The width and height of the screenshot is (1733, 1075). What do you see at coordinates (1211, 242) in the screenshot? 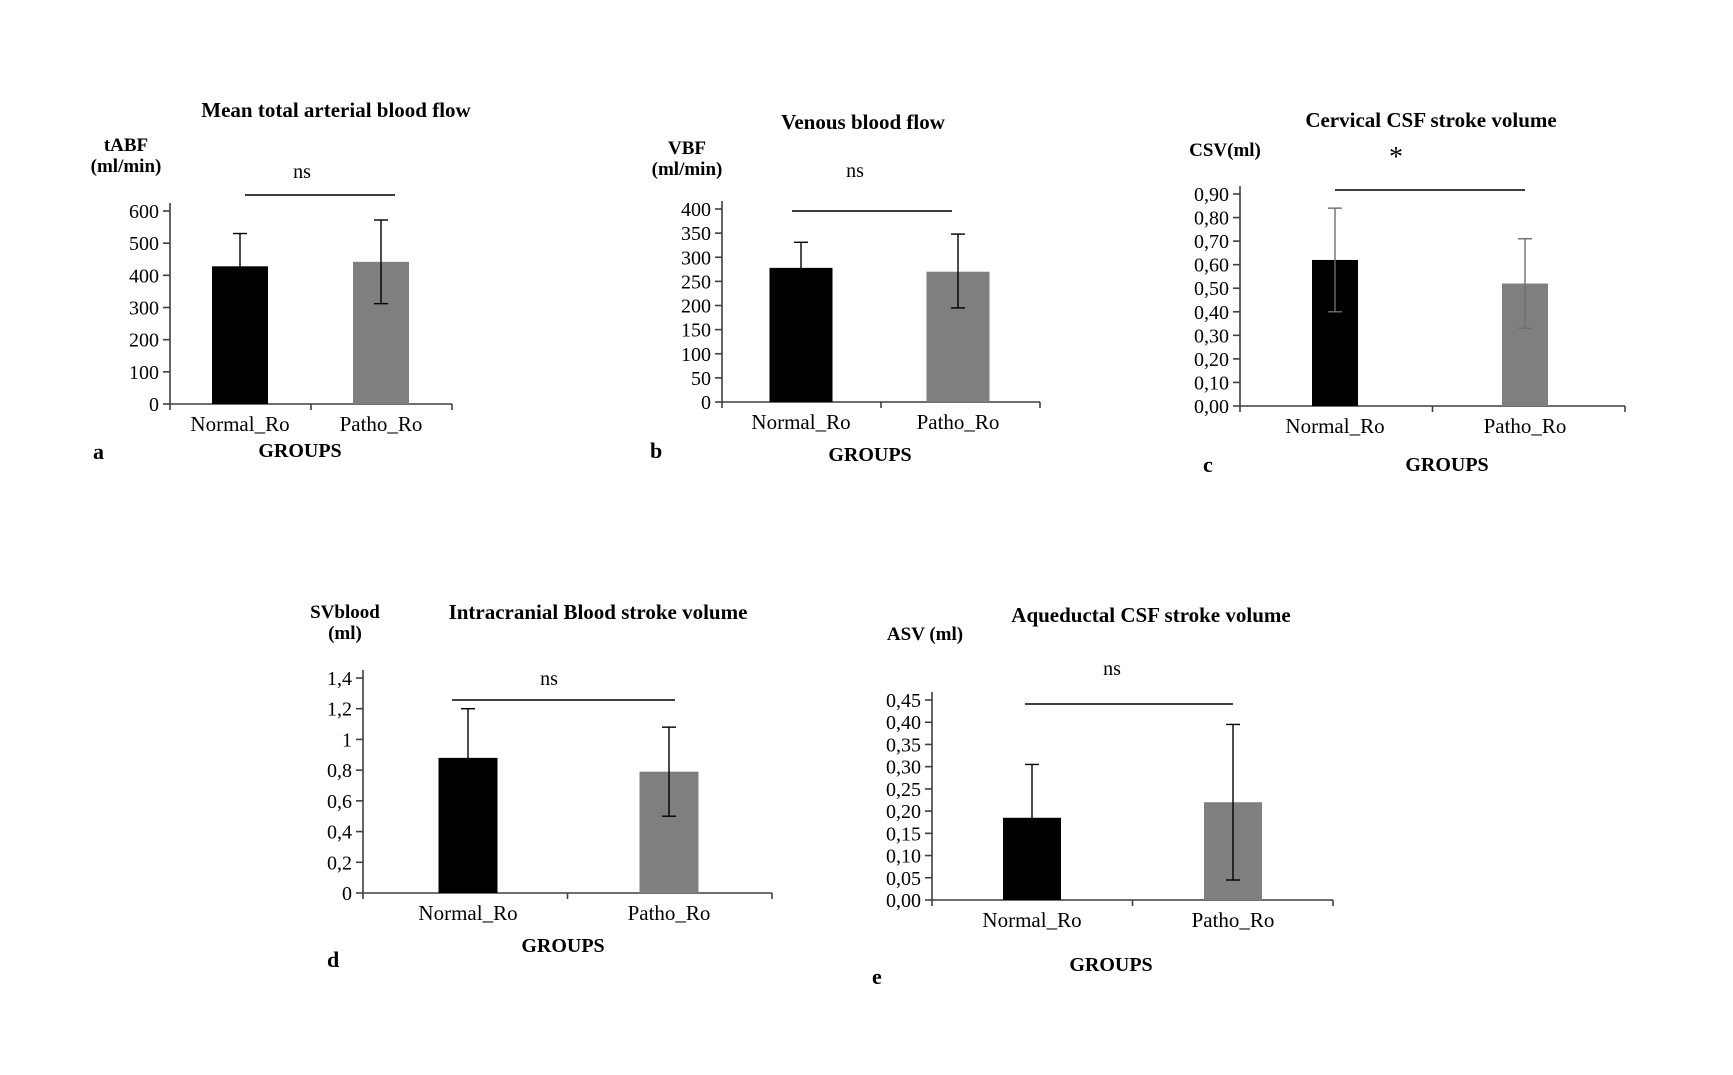
I see `y-tick-label: 0,70` at bounding box center [1211, 242].